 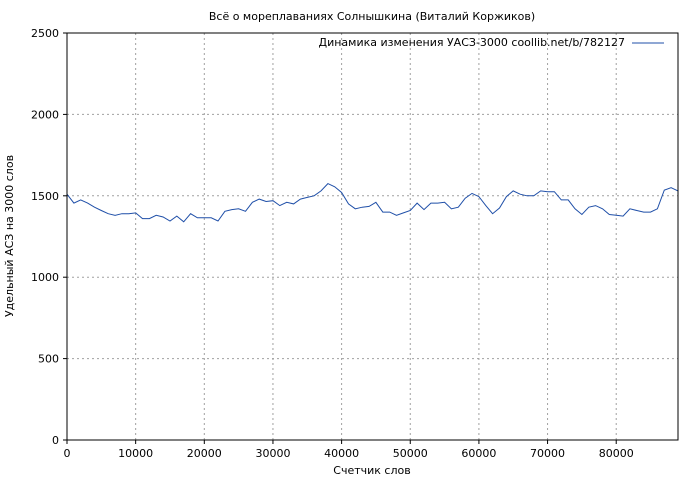 I want to click on x-tick-label: 20000, so click(x=204, y=453).